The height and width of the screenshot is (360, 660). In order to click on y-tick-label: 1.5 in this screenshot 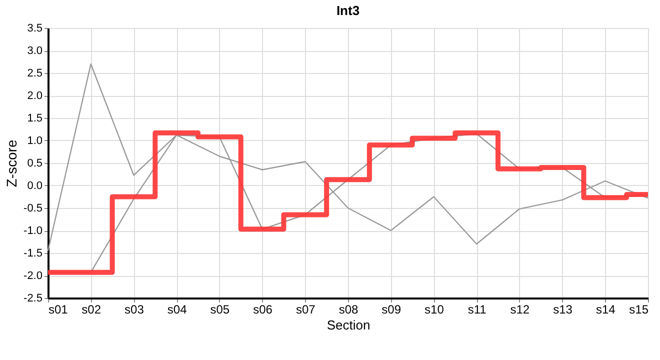, I will do `click(34, 118)`.